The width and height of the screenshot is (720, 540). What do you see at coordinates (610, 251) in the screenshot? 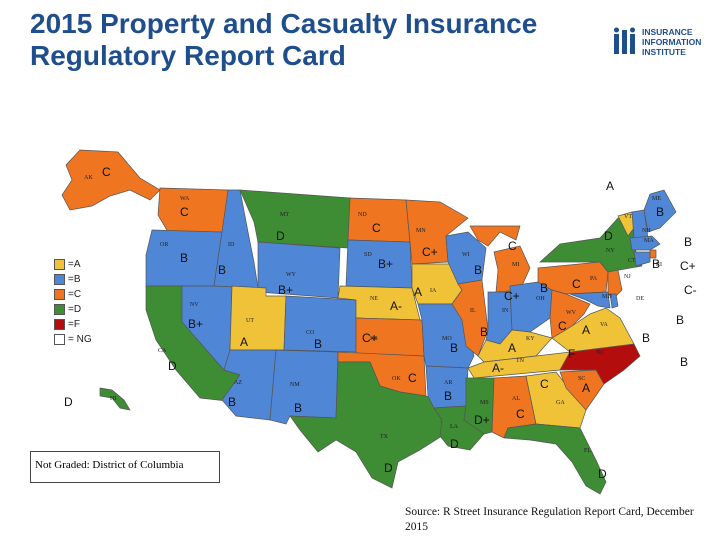
I see `svg-text: NY` at bounding box center [610, 251].